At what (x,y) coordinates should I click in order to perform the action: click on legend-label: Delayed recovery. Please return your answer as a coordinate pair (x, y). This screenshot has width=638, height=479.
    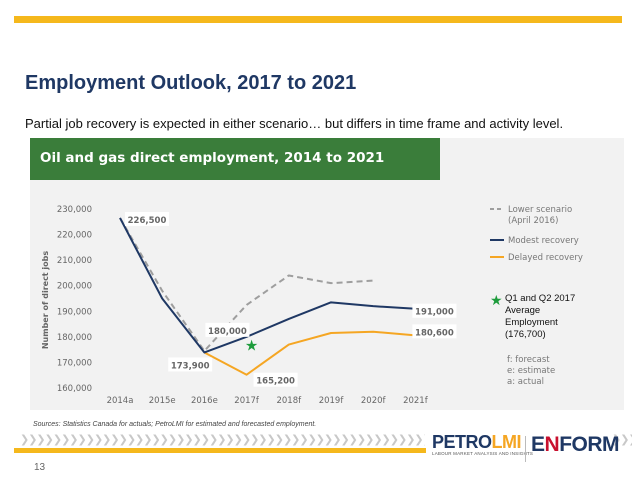
    Looking at the image, I should click on (545, 258).